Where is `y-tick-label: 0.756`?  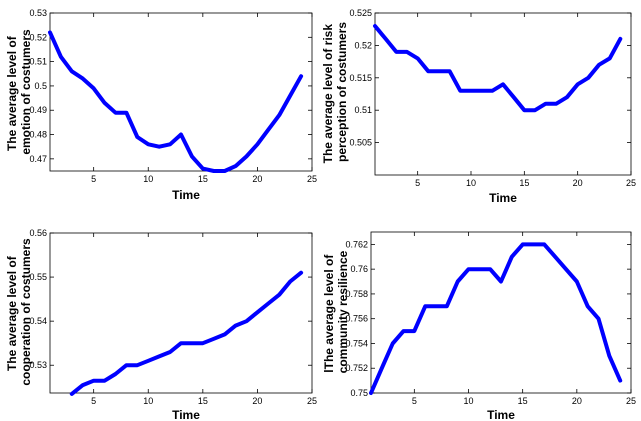 y-tick-label: 0.756 is located at coordinates (356, 319).